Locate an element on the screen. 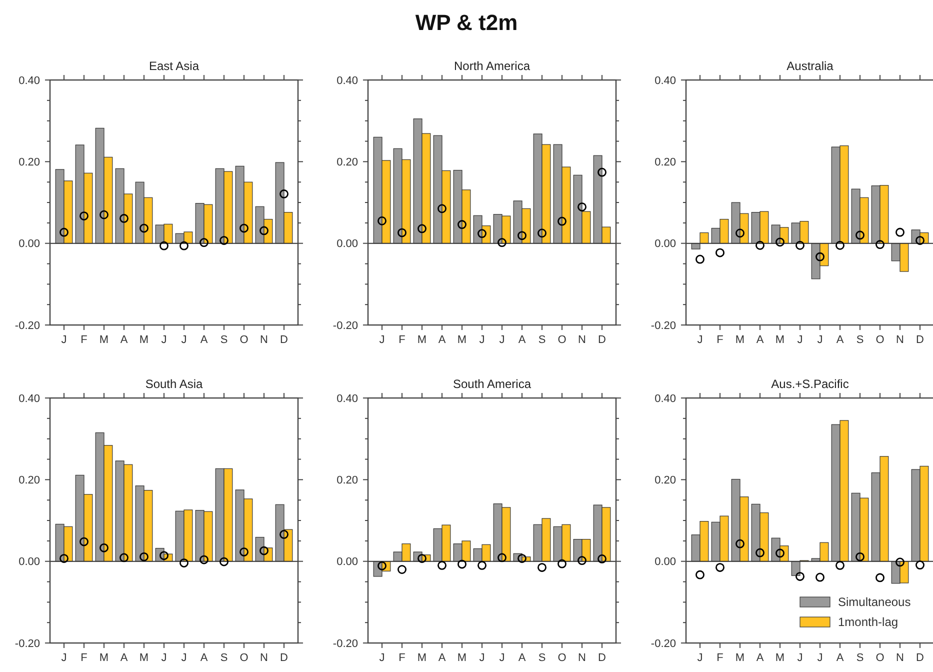 The height and width of the screenshot is (672, 933). chart-title: South Asia is located at coordinates (174, 384).